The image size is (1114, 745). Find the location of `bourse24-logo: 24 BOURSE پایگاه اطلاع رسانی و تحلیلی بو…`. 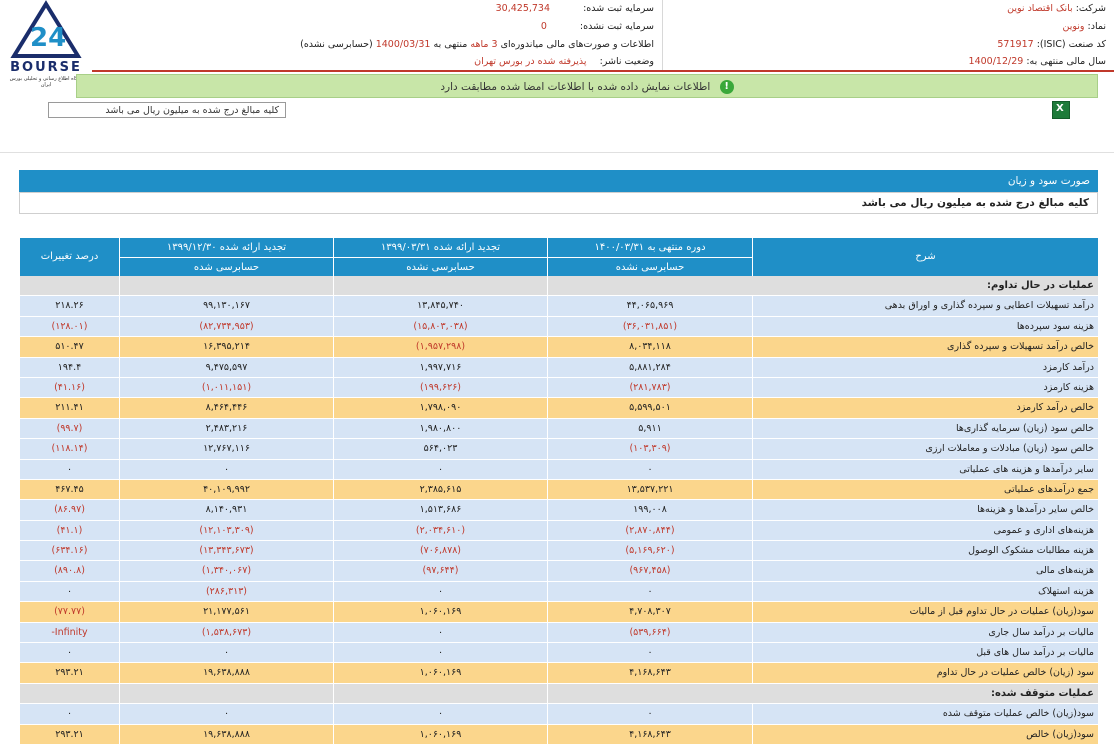

bourse24-logo: 24 BOURSE پایگاه اطلاع رسانی و تحلیلی بو… is located at coordinates (46, 45).